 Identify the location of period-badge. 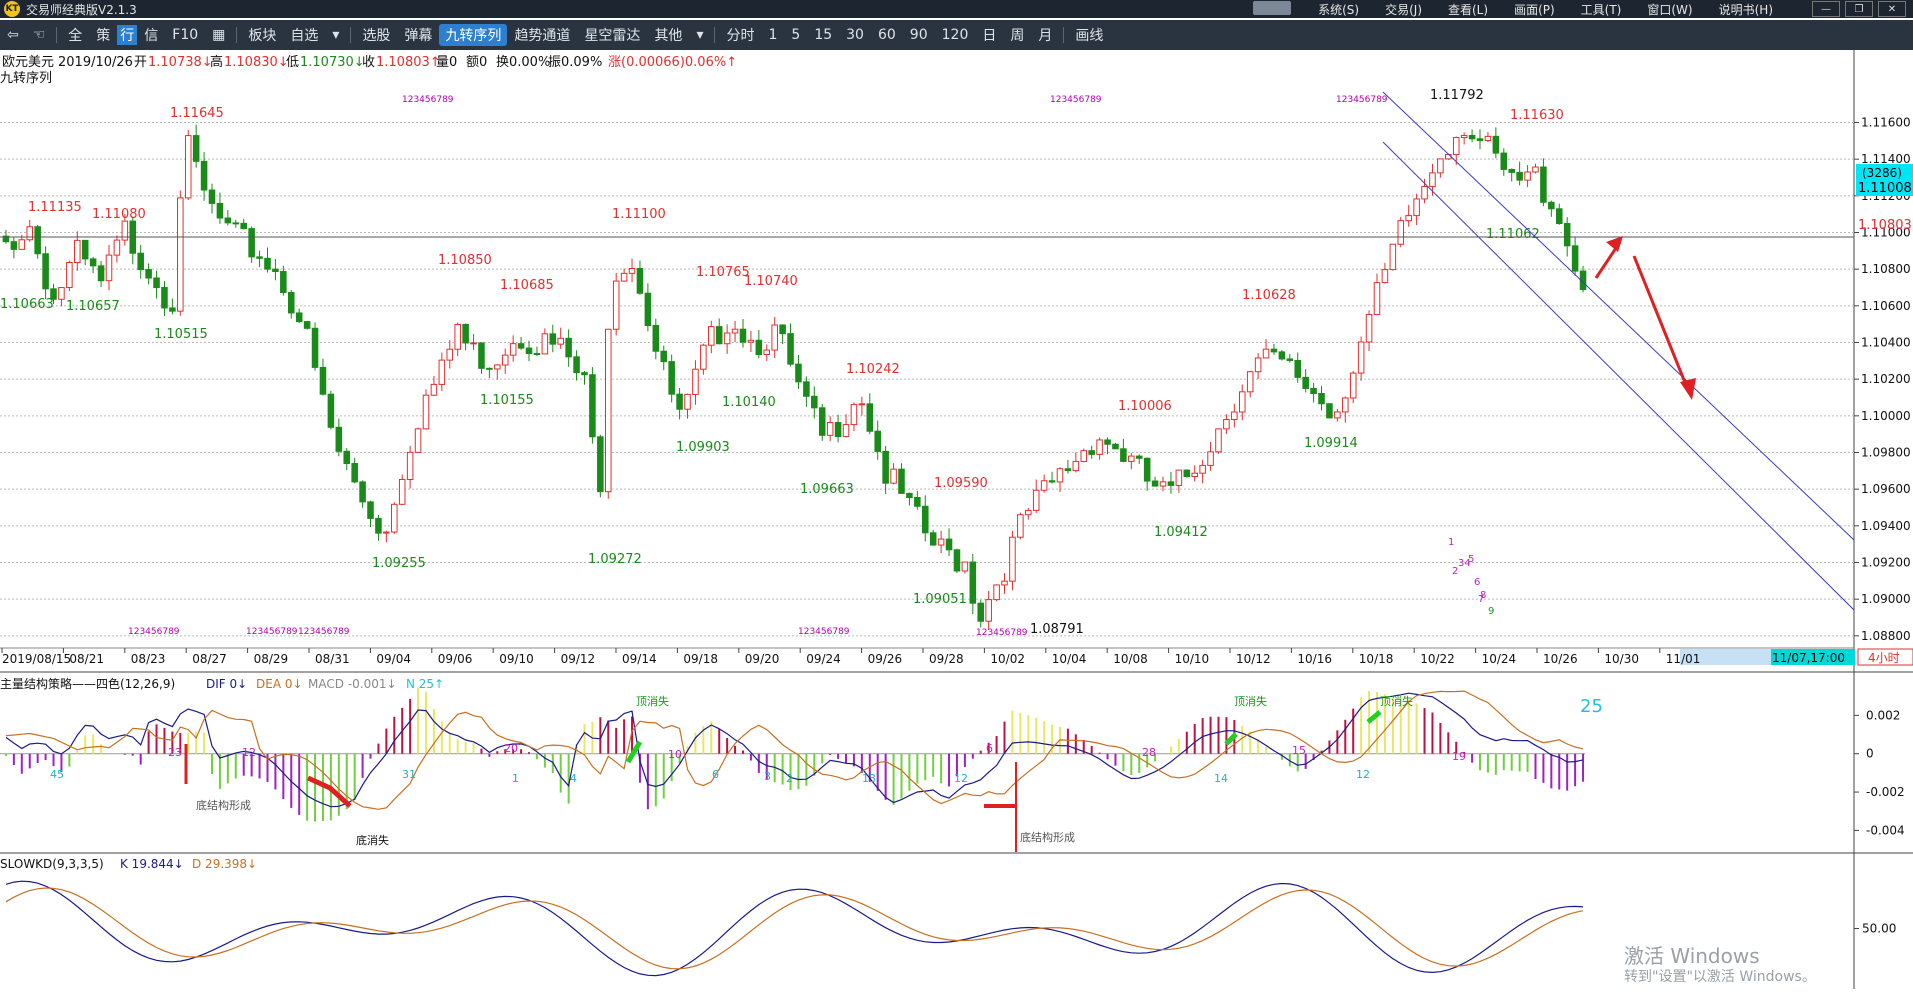
(1885, 657).